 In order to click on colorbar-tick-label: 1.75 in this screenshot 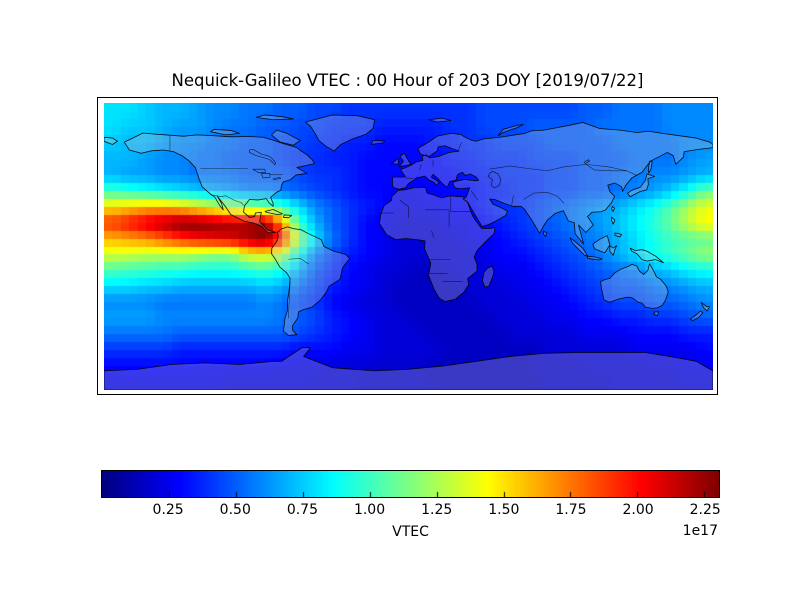, I will do `click(571, 510)`.